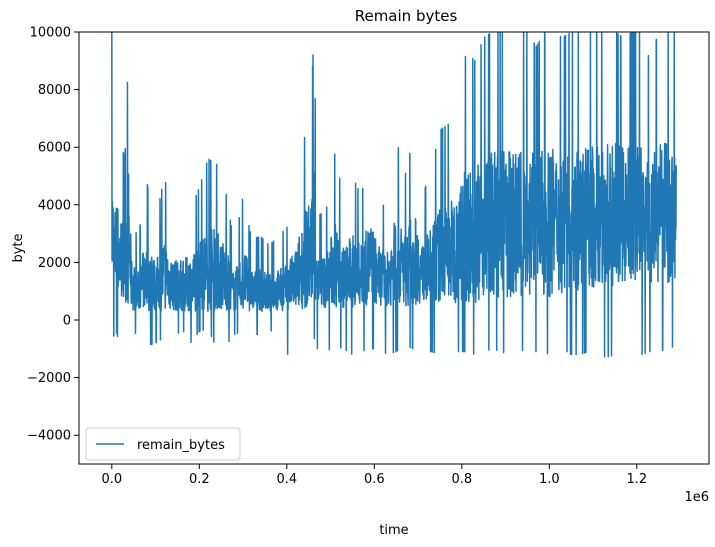 The width and height of the screenshot is (715, 547). I want to click on x-axis-ticks: 0.0 0.2 0.4 0.6 0.8 1.0 1.2, so click(374, 475).